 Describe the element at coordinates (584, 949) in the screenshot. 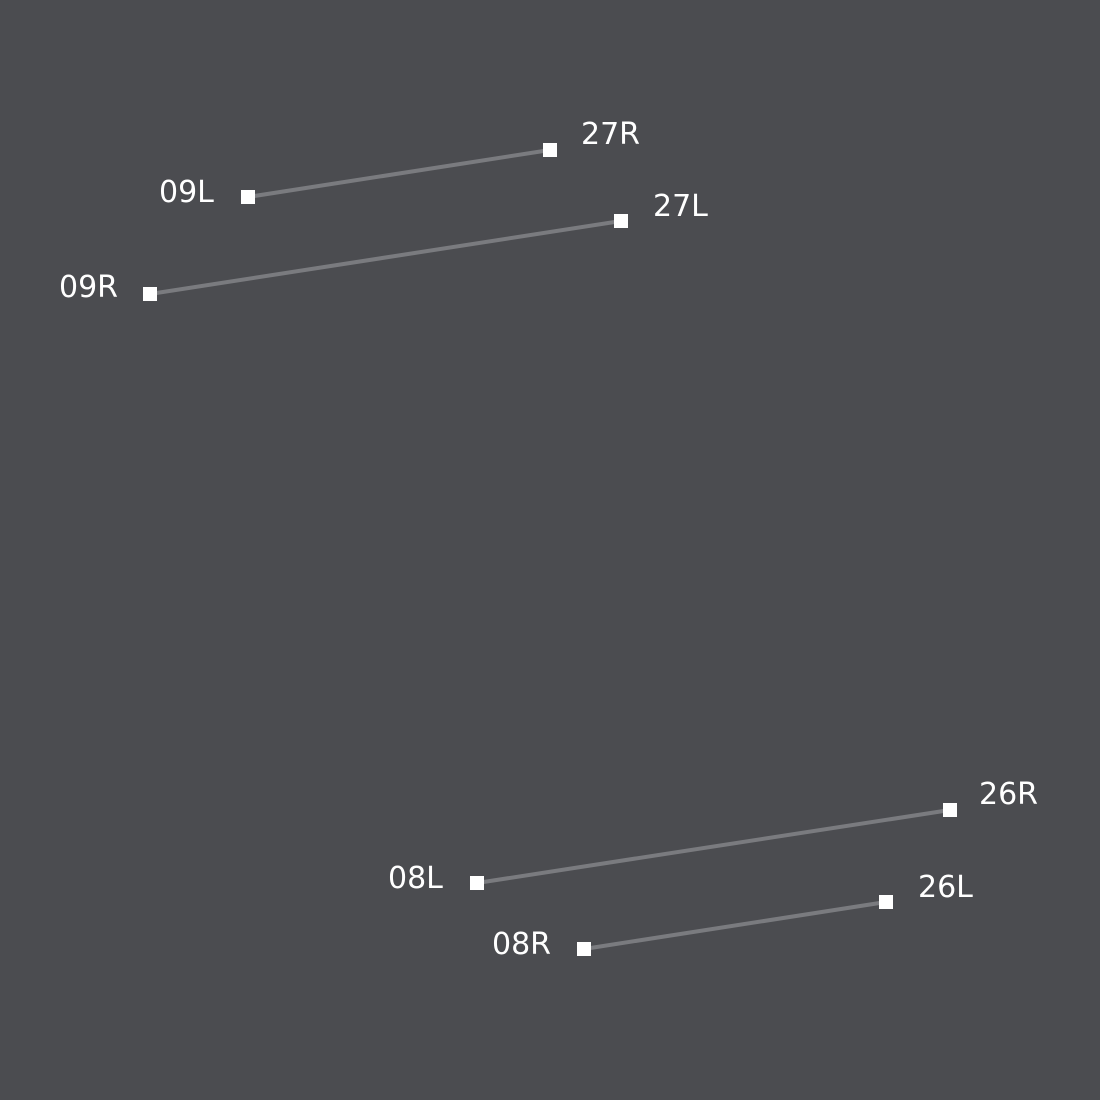

I see `threshold-marker-08R` at that location.